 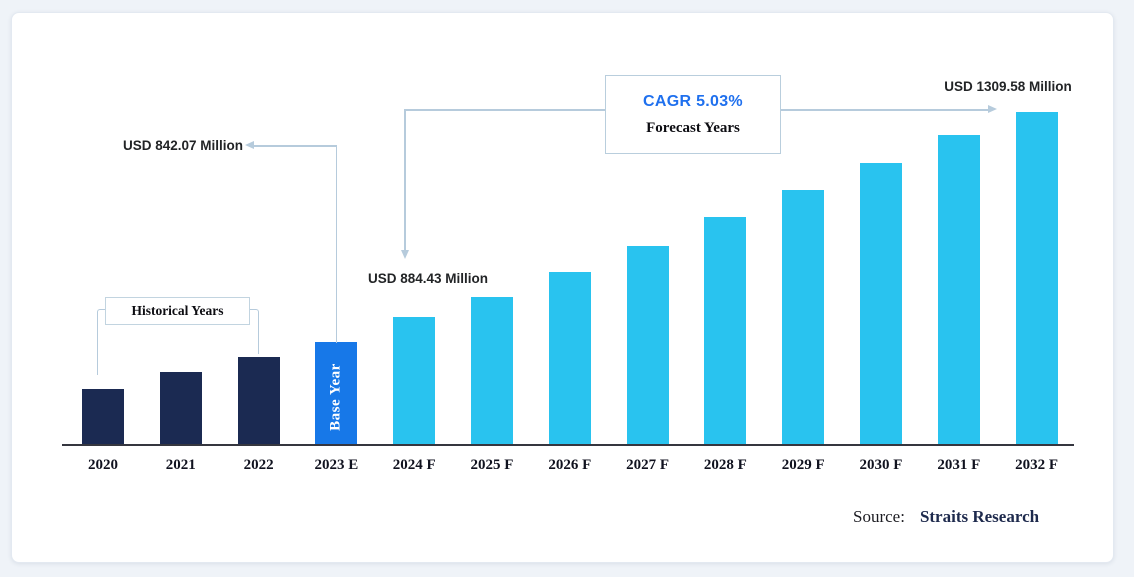 I want to click on x-axis-label-2030-f: 2030 F, so click(x=881, y=465).